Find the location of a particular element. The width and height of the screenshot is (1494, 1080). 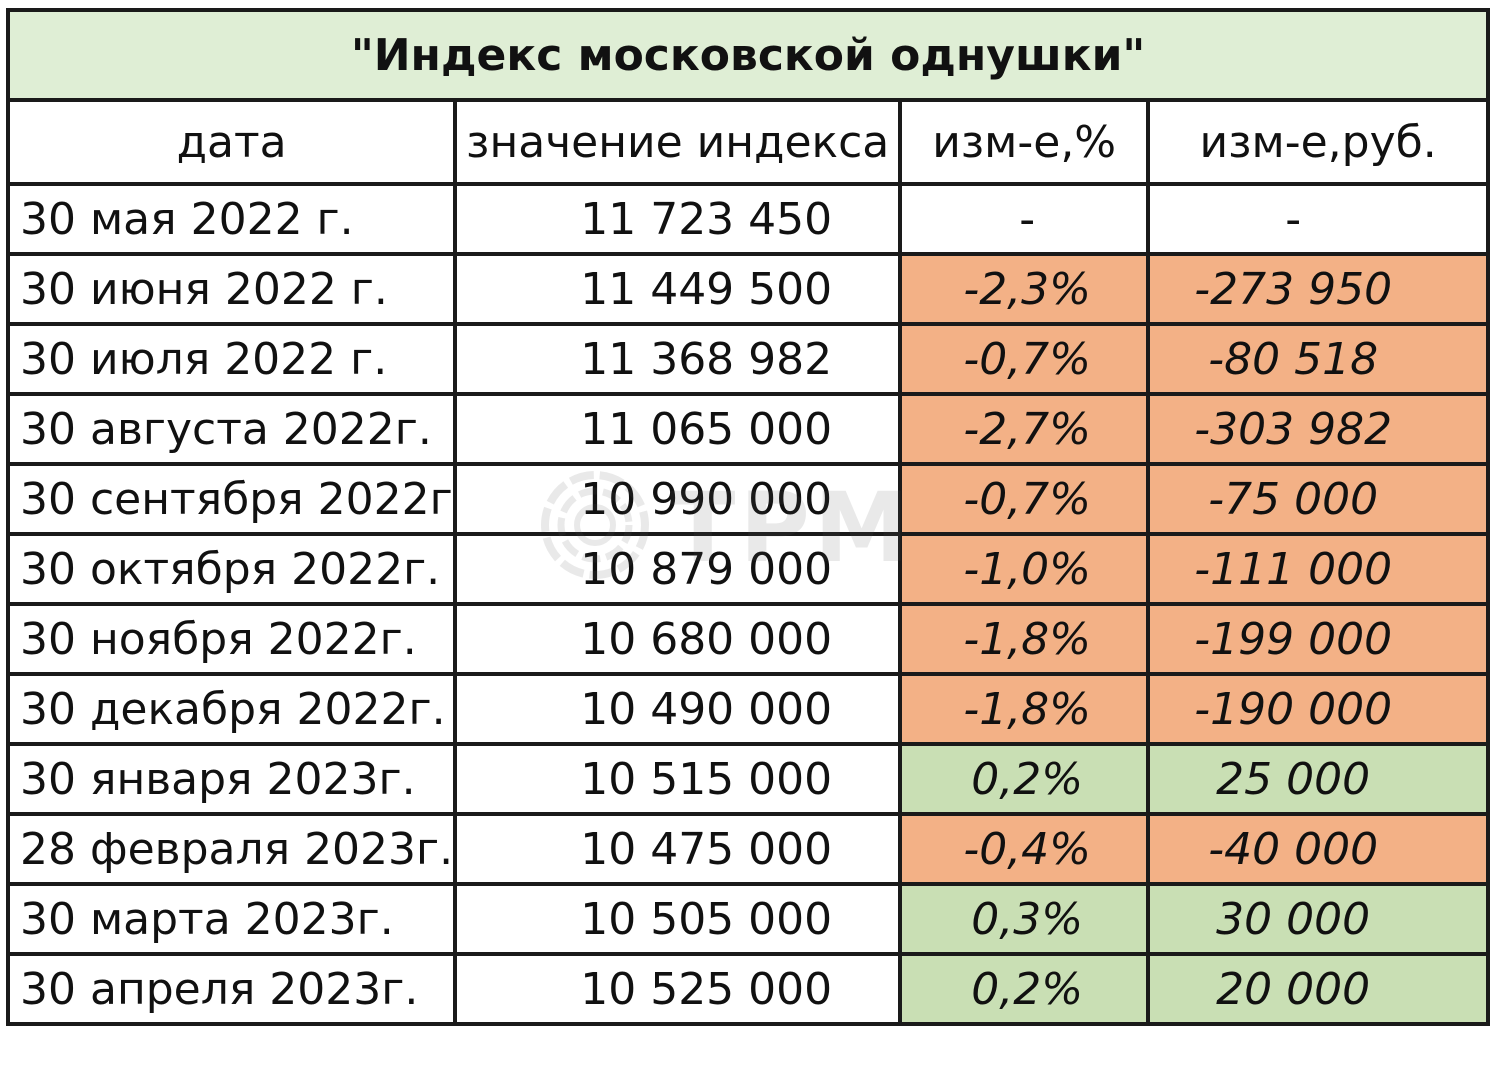

date-cell: 30 сентября 2022г is located at coordinates (231, 499).